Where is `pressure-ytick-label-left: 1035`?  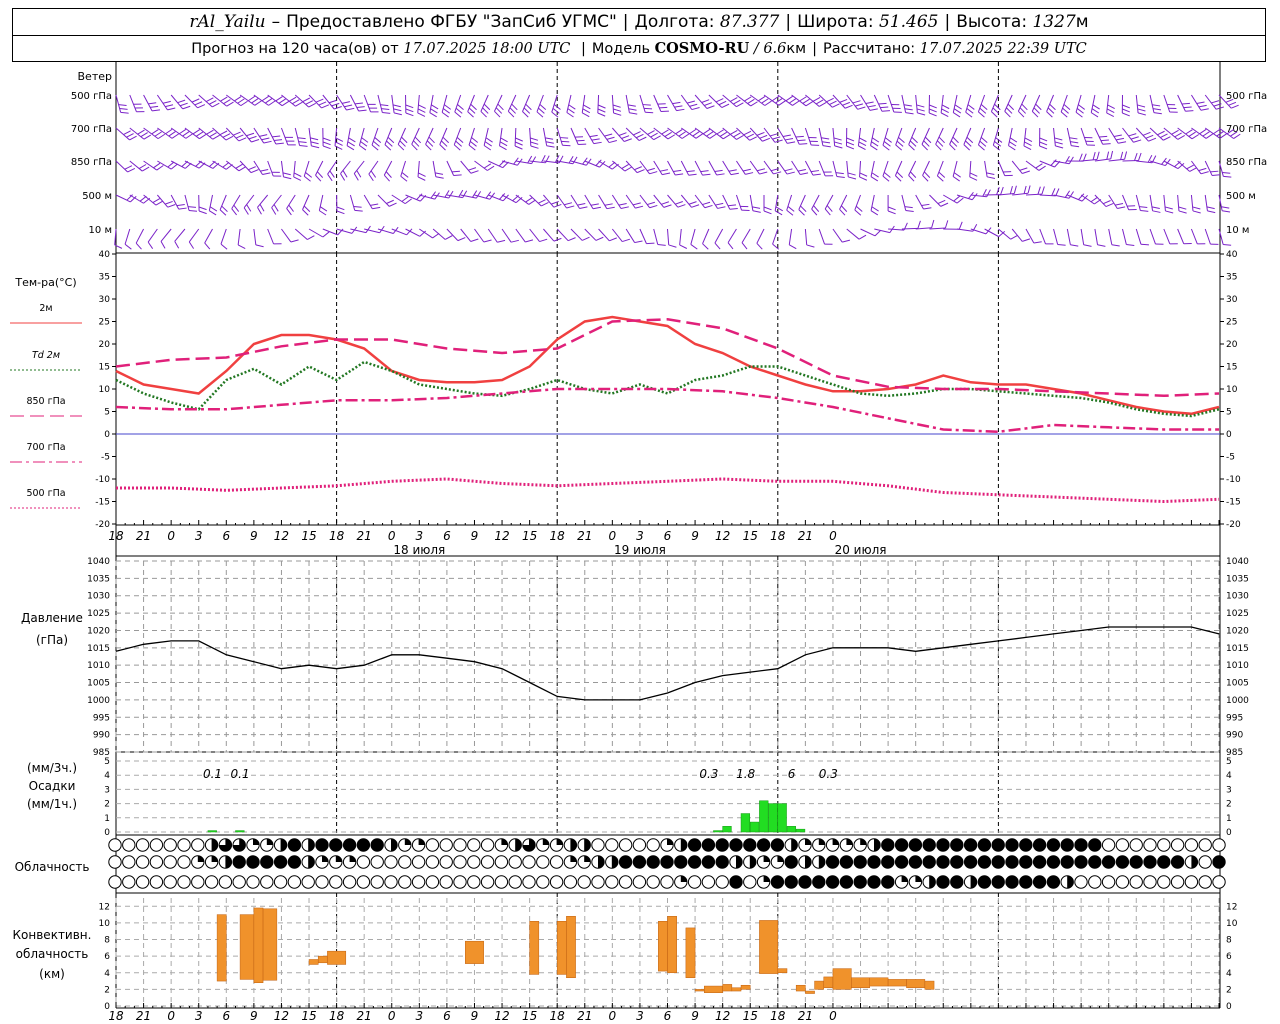
pressure-ytick-label-left: 1035 is located at coordinates (98, 579).